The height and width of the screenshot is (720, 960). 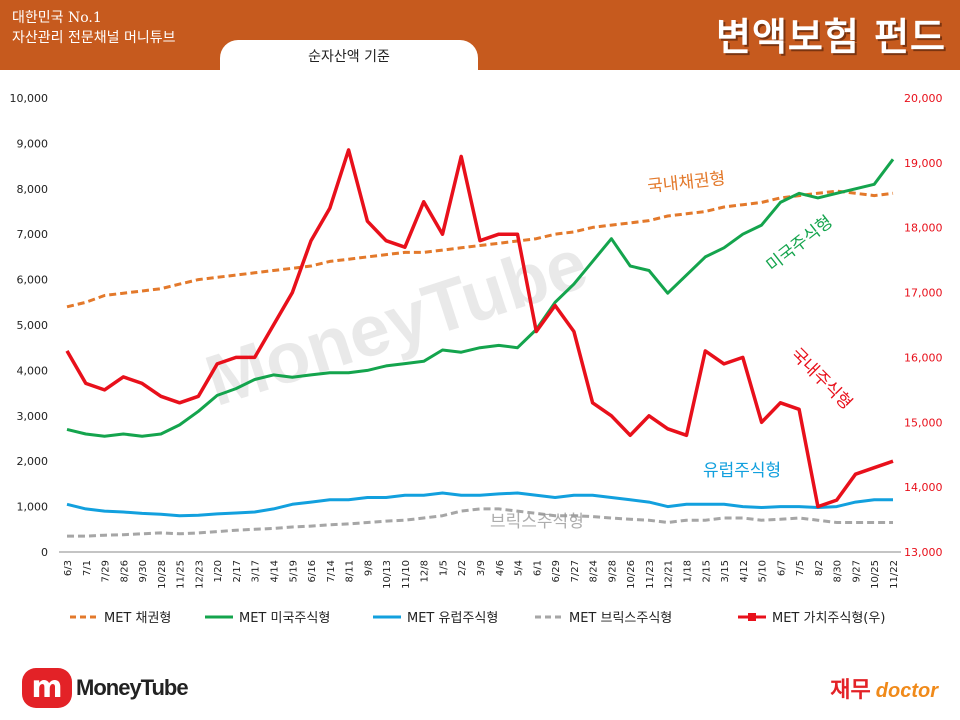 What do you see at coordinates (831, 37) in the screenshot?
I see `page-title: 변액보험 펀드` at bounding box center [831, 37].